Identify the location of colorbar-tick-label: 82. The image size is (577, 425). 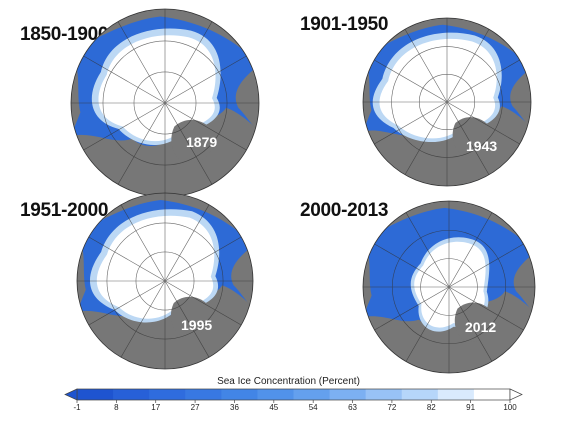
(431, 407).